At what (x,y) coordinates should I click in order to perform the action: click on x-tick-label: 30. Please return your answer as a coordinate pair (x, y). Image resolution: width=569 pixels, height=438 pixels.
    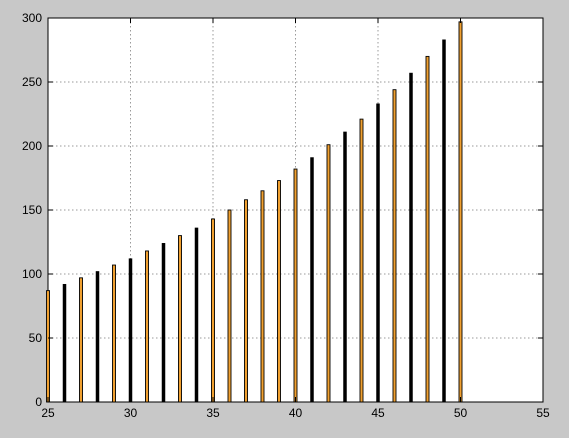
    Looking at the image, I should click on (131, 413).